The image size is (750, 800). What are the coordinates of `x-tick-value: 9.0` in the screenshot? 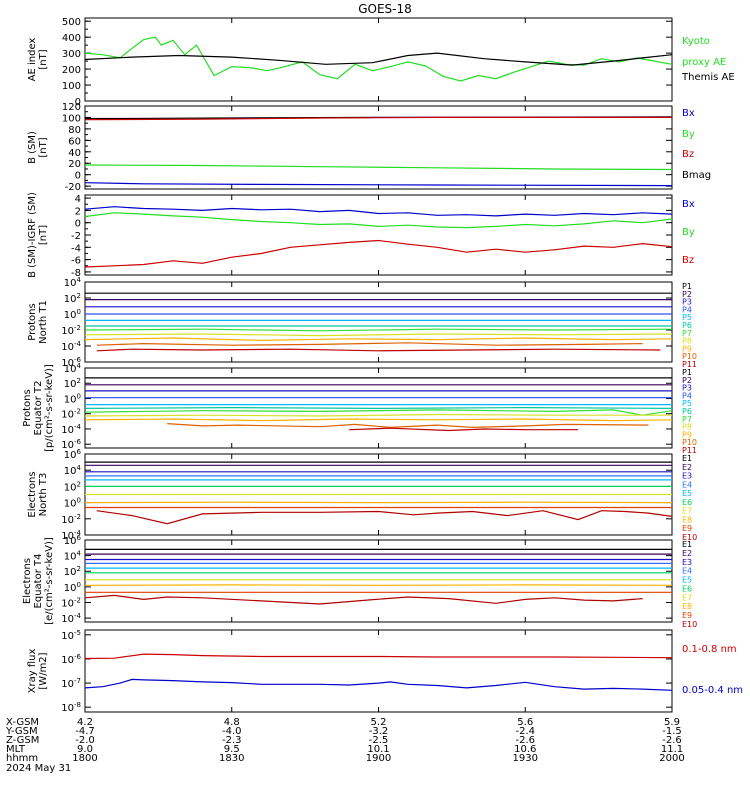 It's located at (85, 749).